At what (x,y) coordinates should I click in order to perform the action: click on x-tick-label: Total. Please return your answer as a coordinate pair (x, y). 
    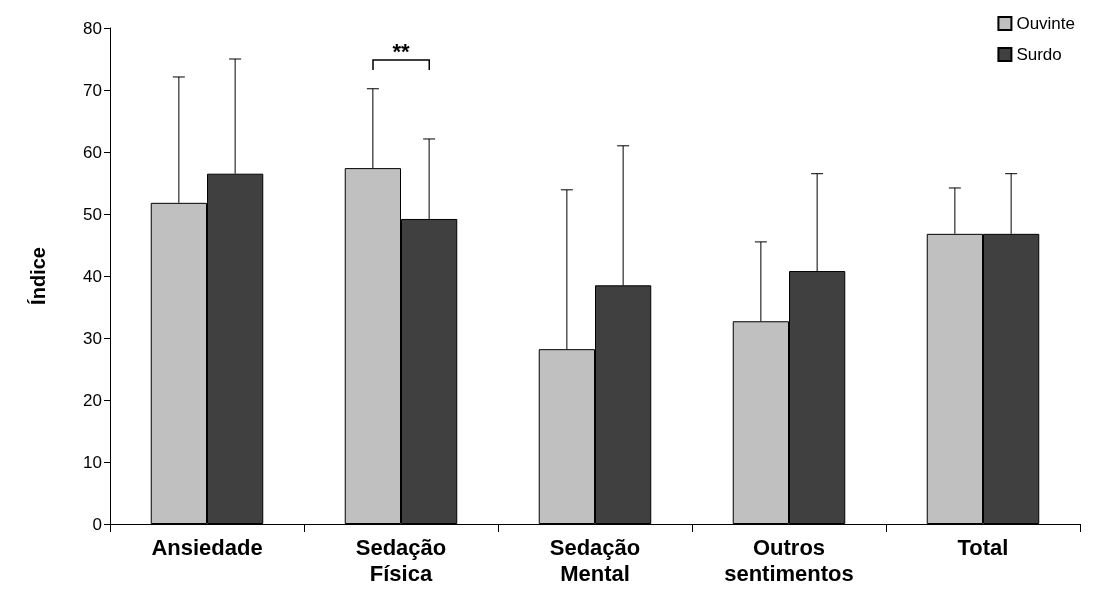
    Looking at the image, I should click on (983, 547).